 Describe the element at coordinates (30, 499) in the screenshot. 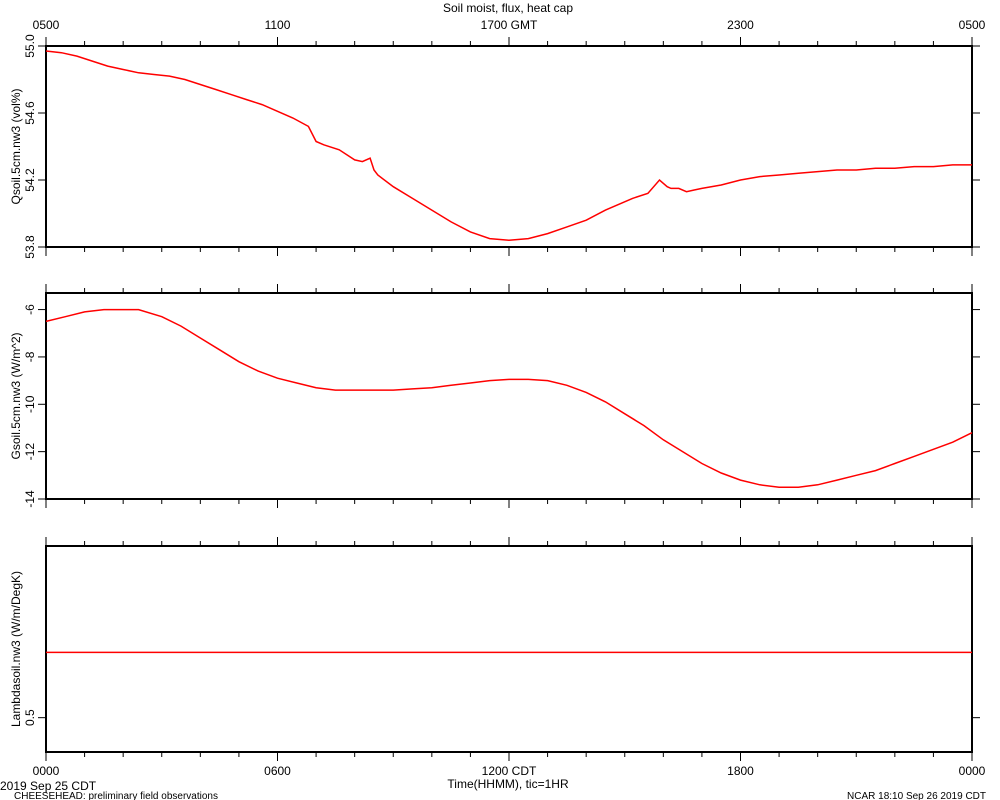

I see `y-tick-label: -14` at that location.